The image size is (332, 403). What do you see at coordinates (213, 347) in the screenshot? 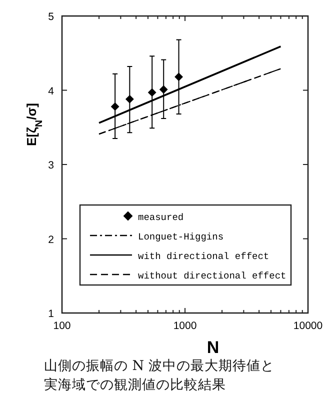
I see `x-axis-title: N` at bounding box center [213, 347].